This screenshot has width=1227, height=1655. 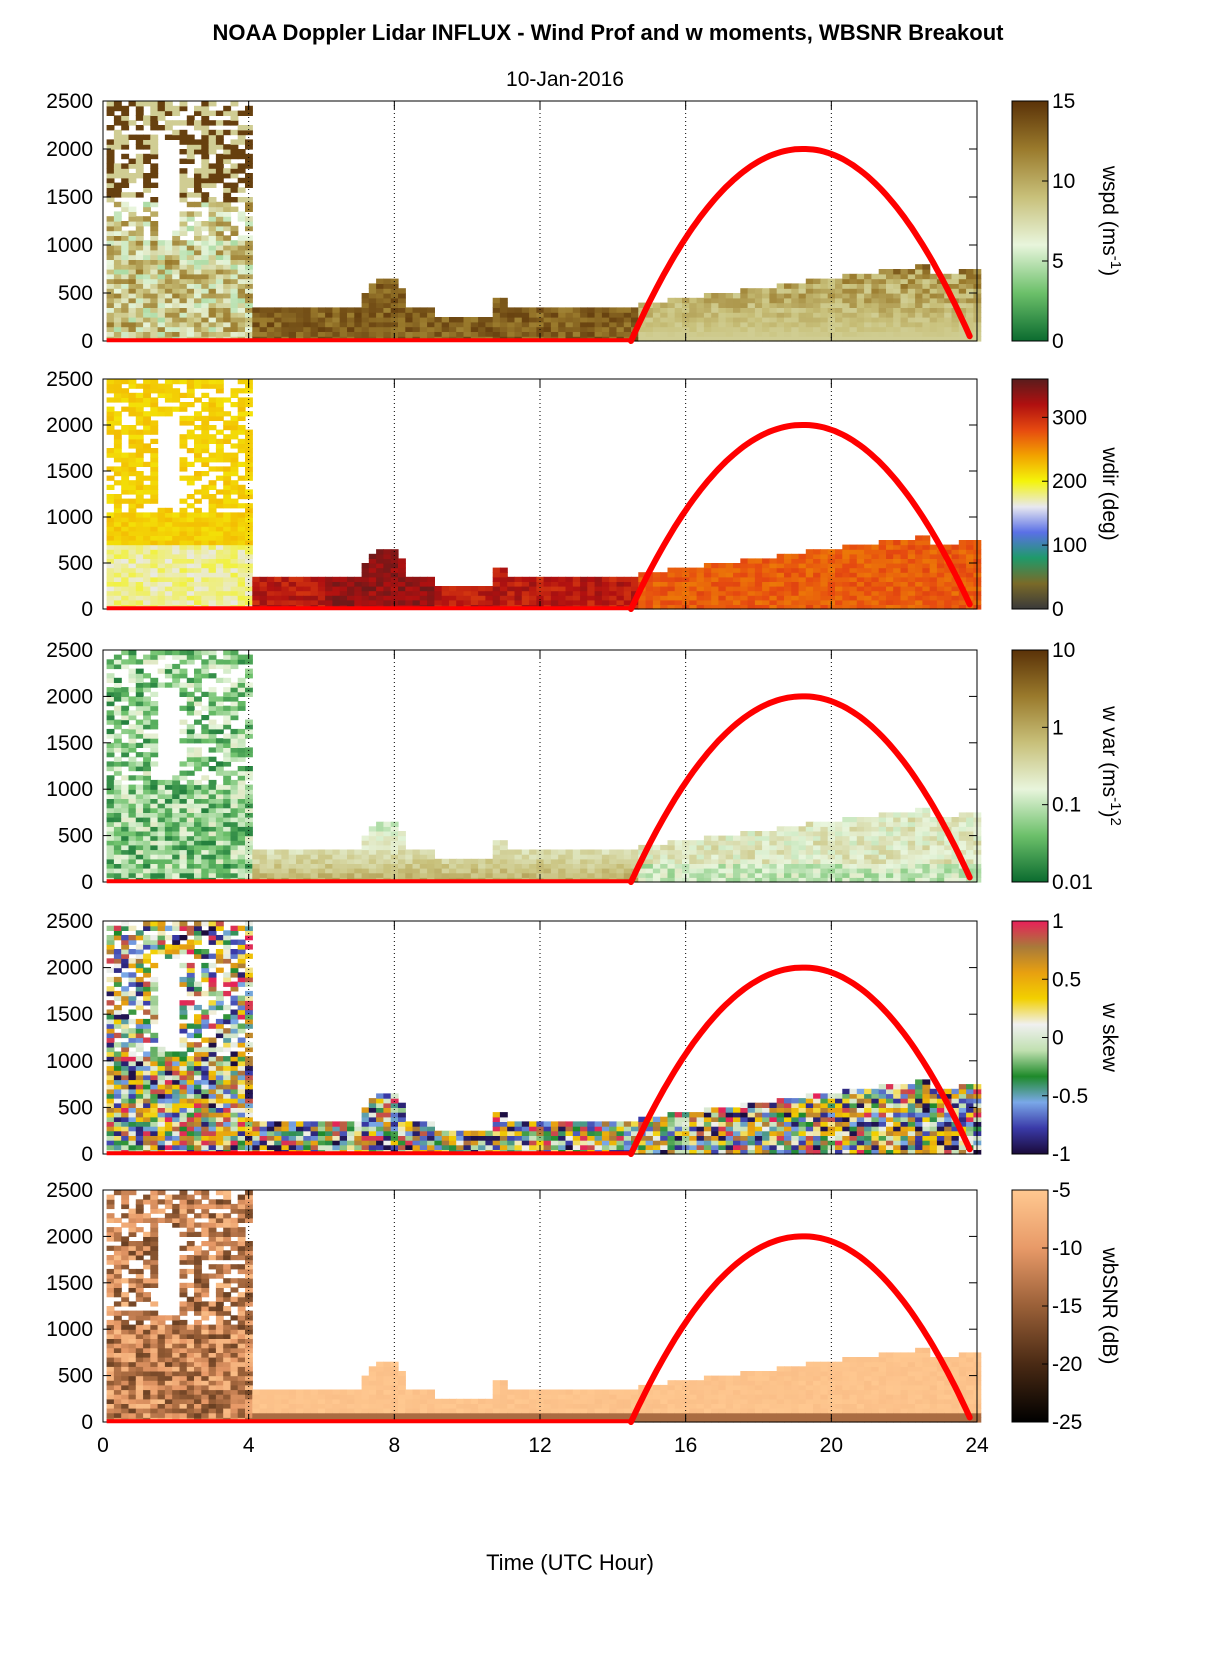 I want to click on colorbar-tick-label: 5, so click(x=1058, y=261).